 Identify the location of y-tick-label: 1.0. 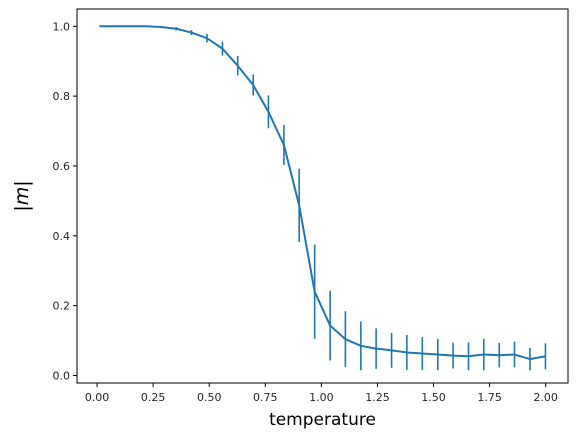
(62, 26).